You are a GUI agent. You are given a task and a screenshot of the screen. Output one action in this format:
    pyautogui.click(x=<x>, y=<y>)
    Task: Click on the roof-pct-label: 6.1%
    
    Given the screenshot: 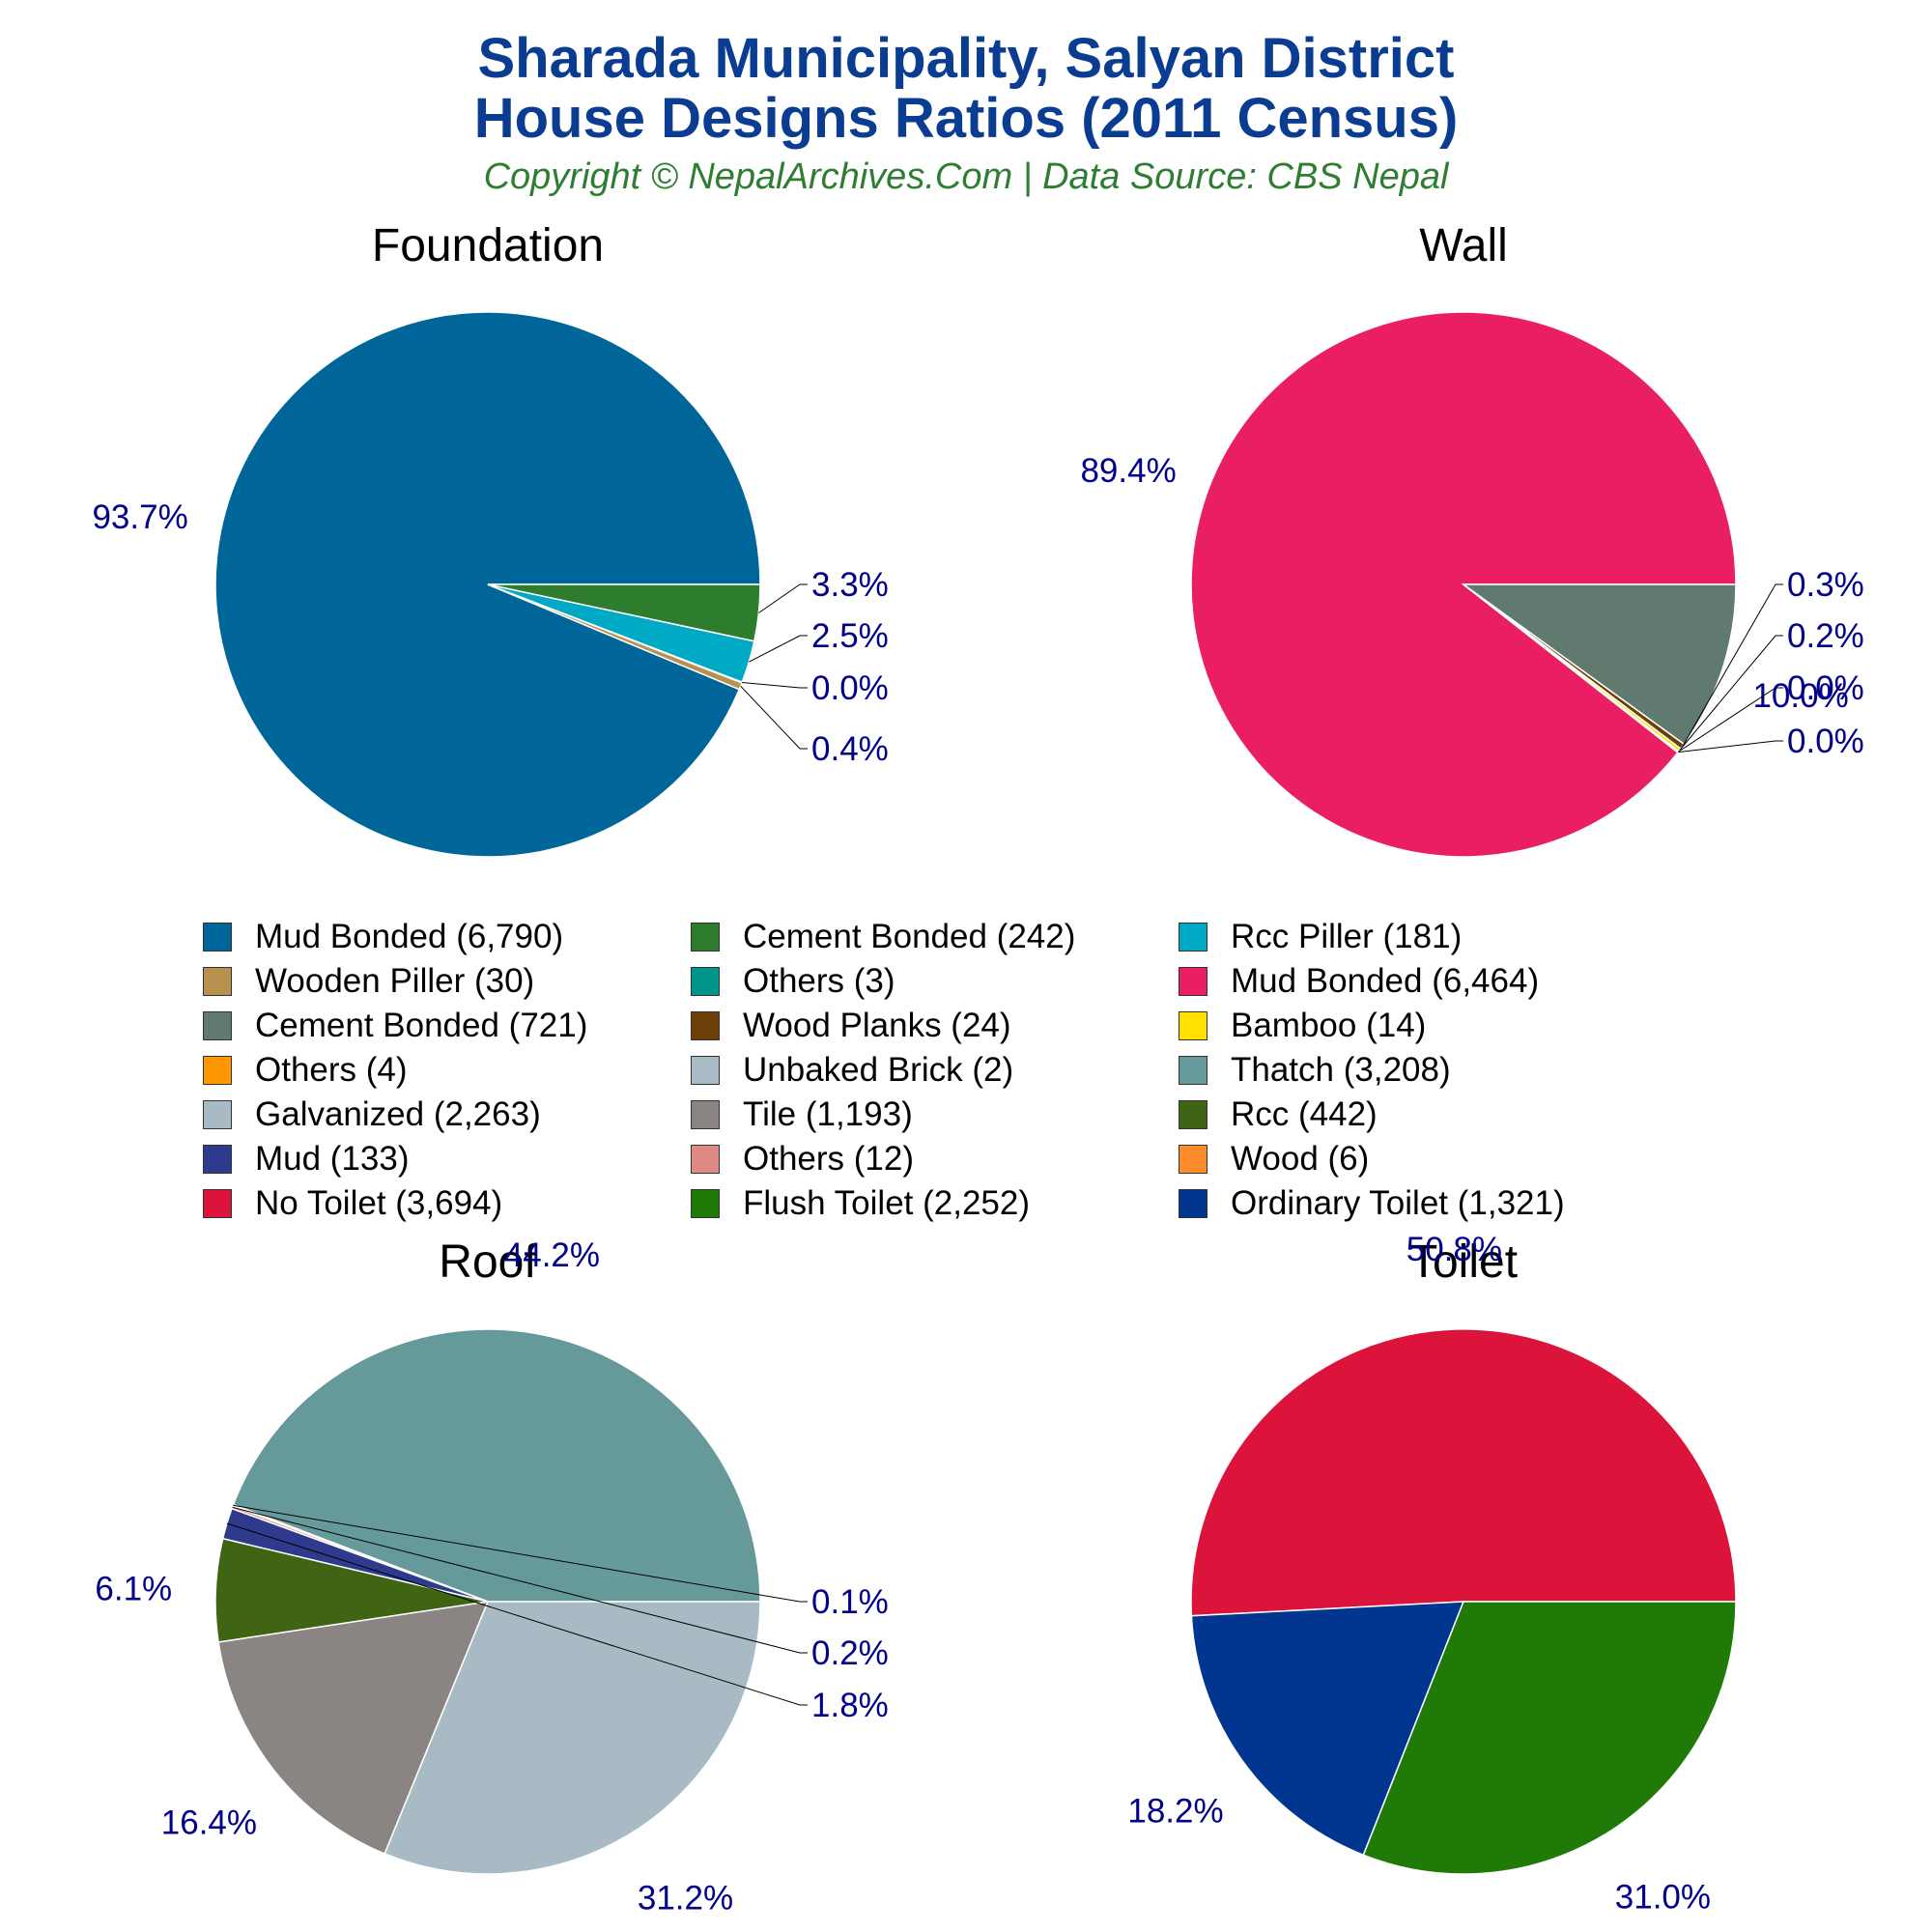 What is the action you would take?
    pyautogui.click(x=133, y=1589)
    